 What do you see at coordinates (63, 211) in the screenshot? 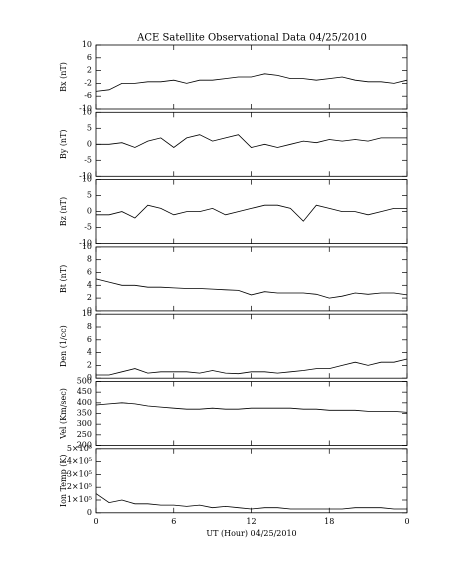
I see `y-axis-label: Bz (nT)` at bounding box center [63, 211].